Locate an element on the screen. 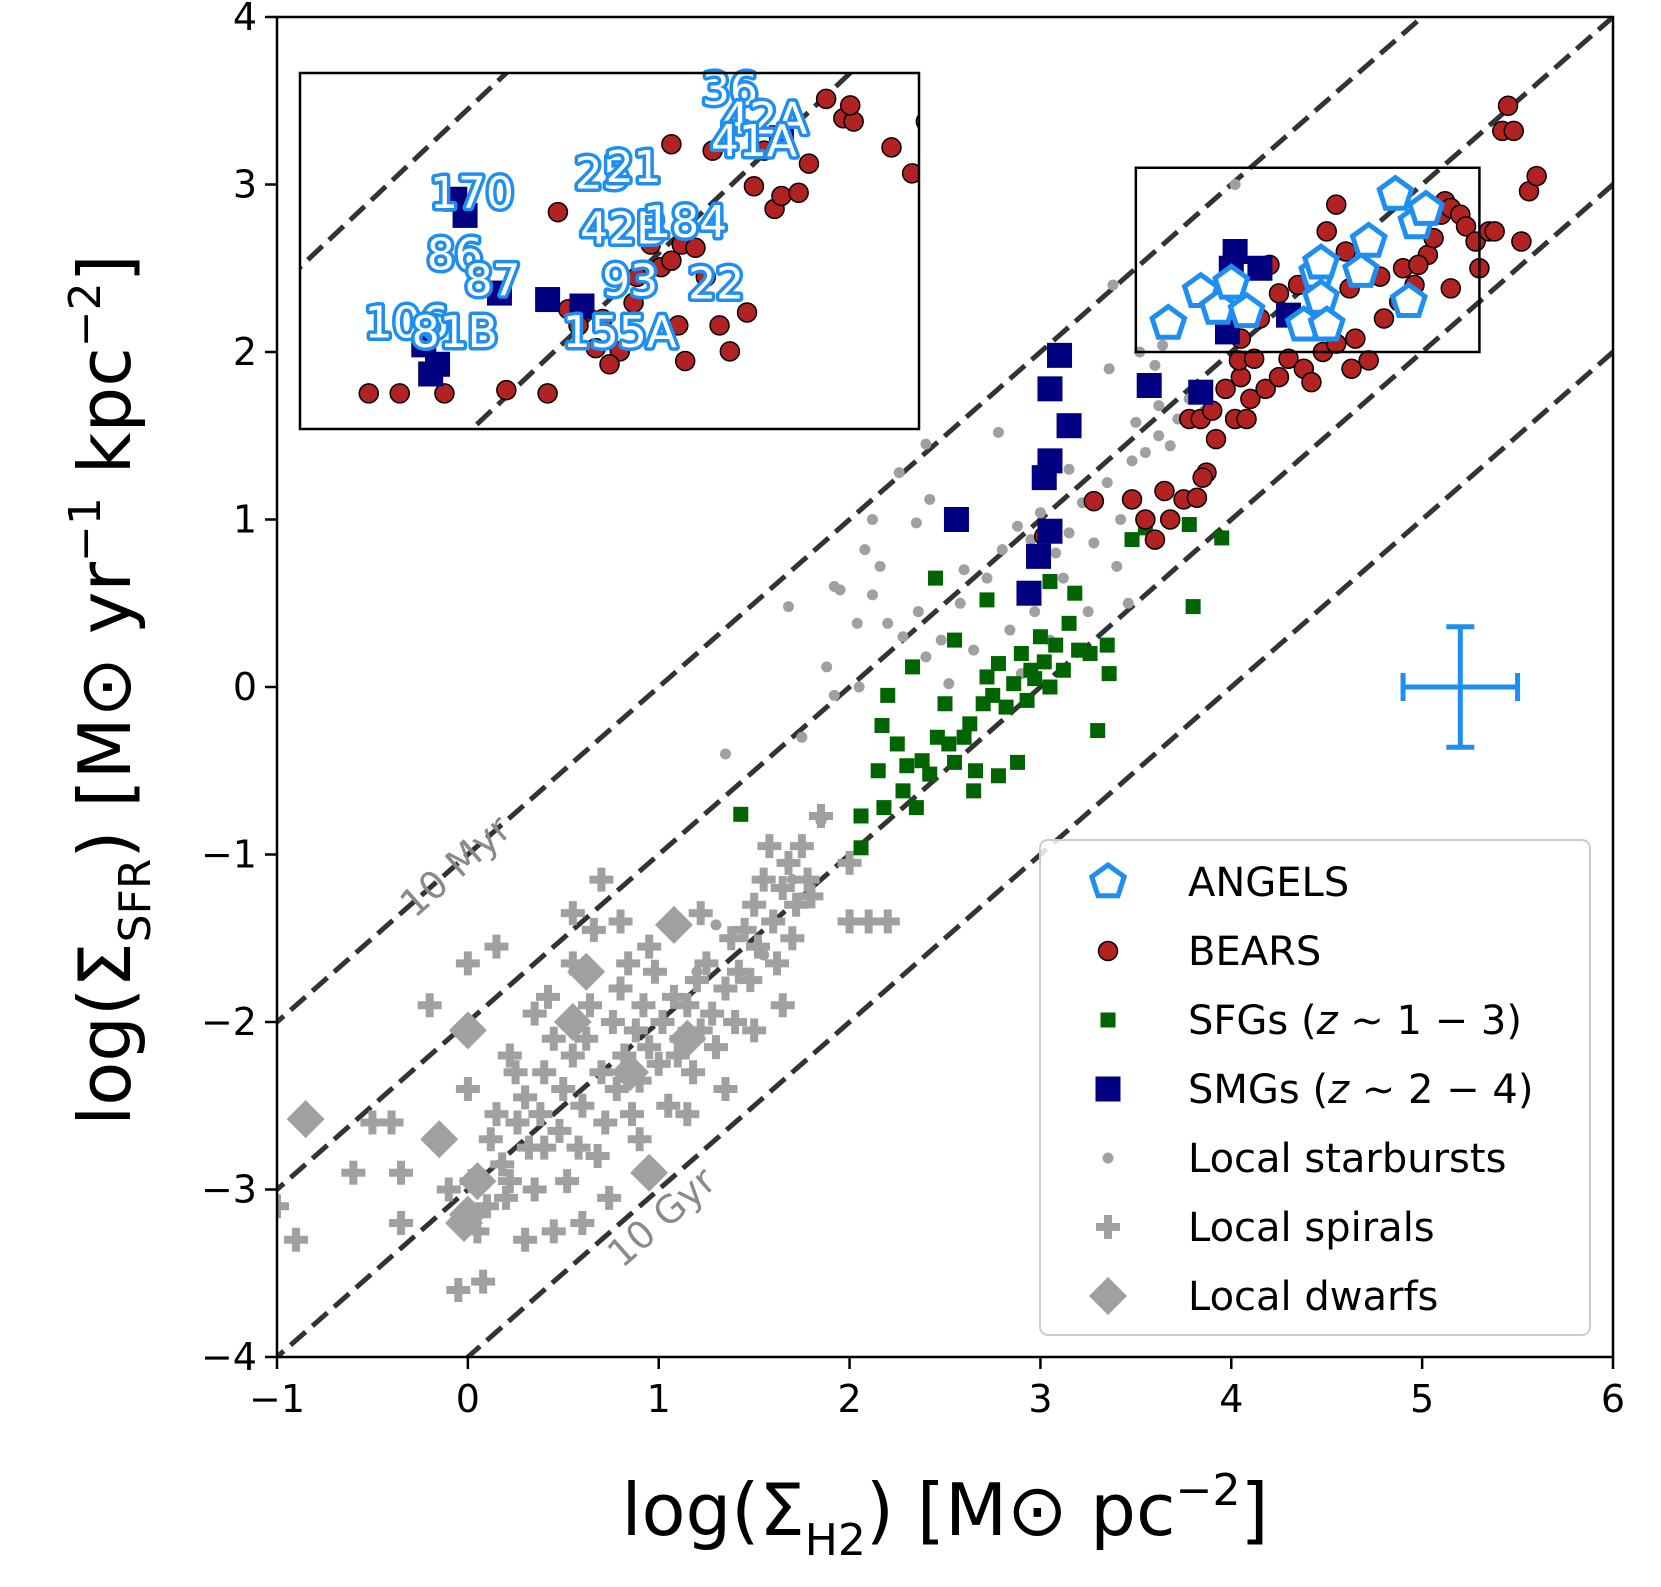 The image size is (1661, 1587). x-axis-ticks: −1 0 1 2 3 4 5 6 is located at coordinates (937, 1389).